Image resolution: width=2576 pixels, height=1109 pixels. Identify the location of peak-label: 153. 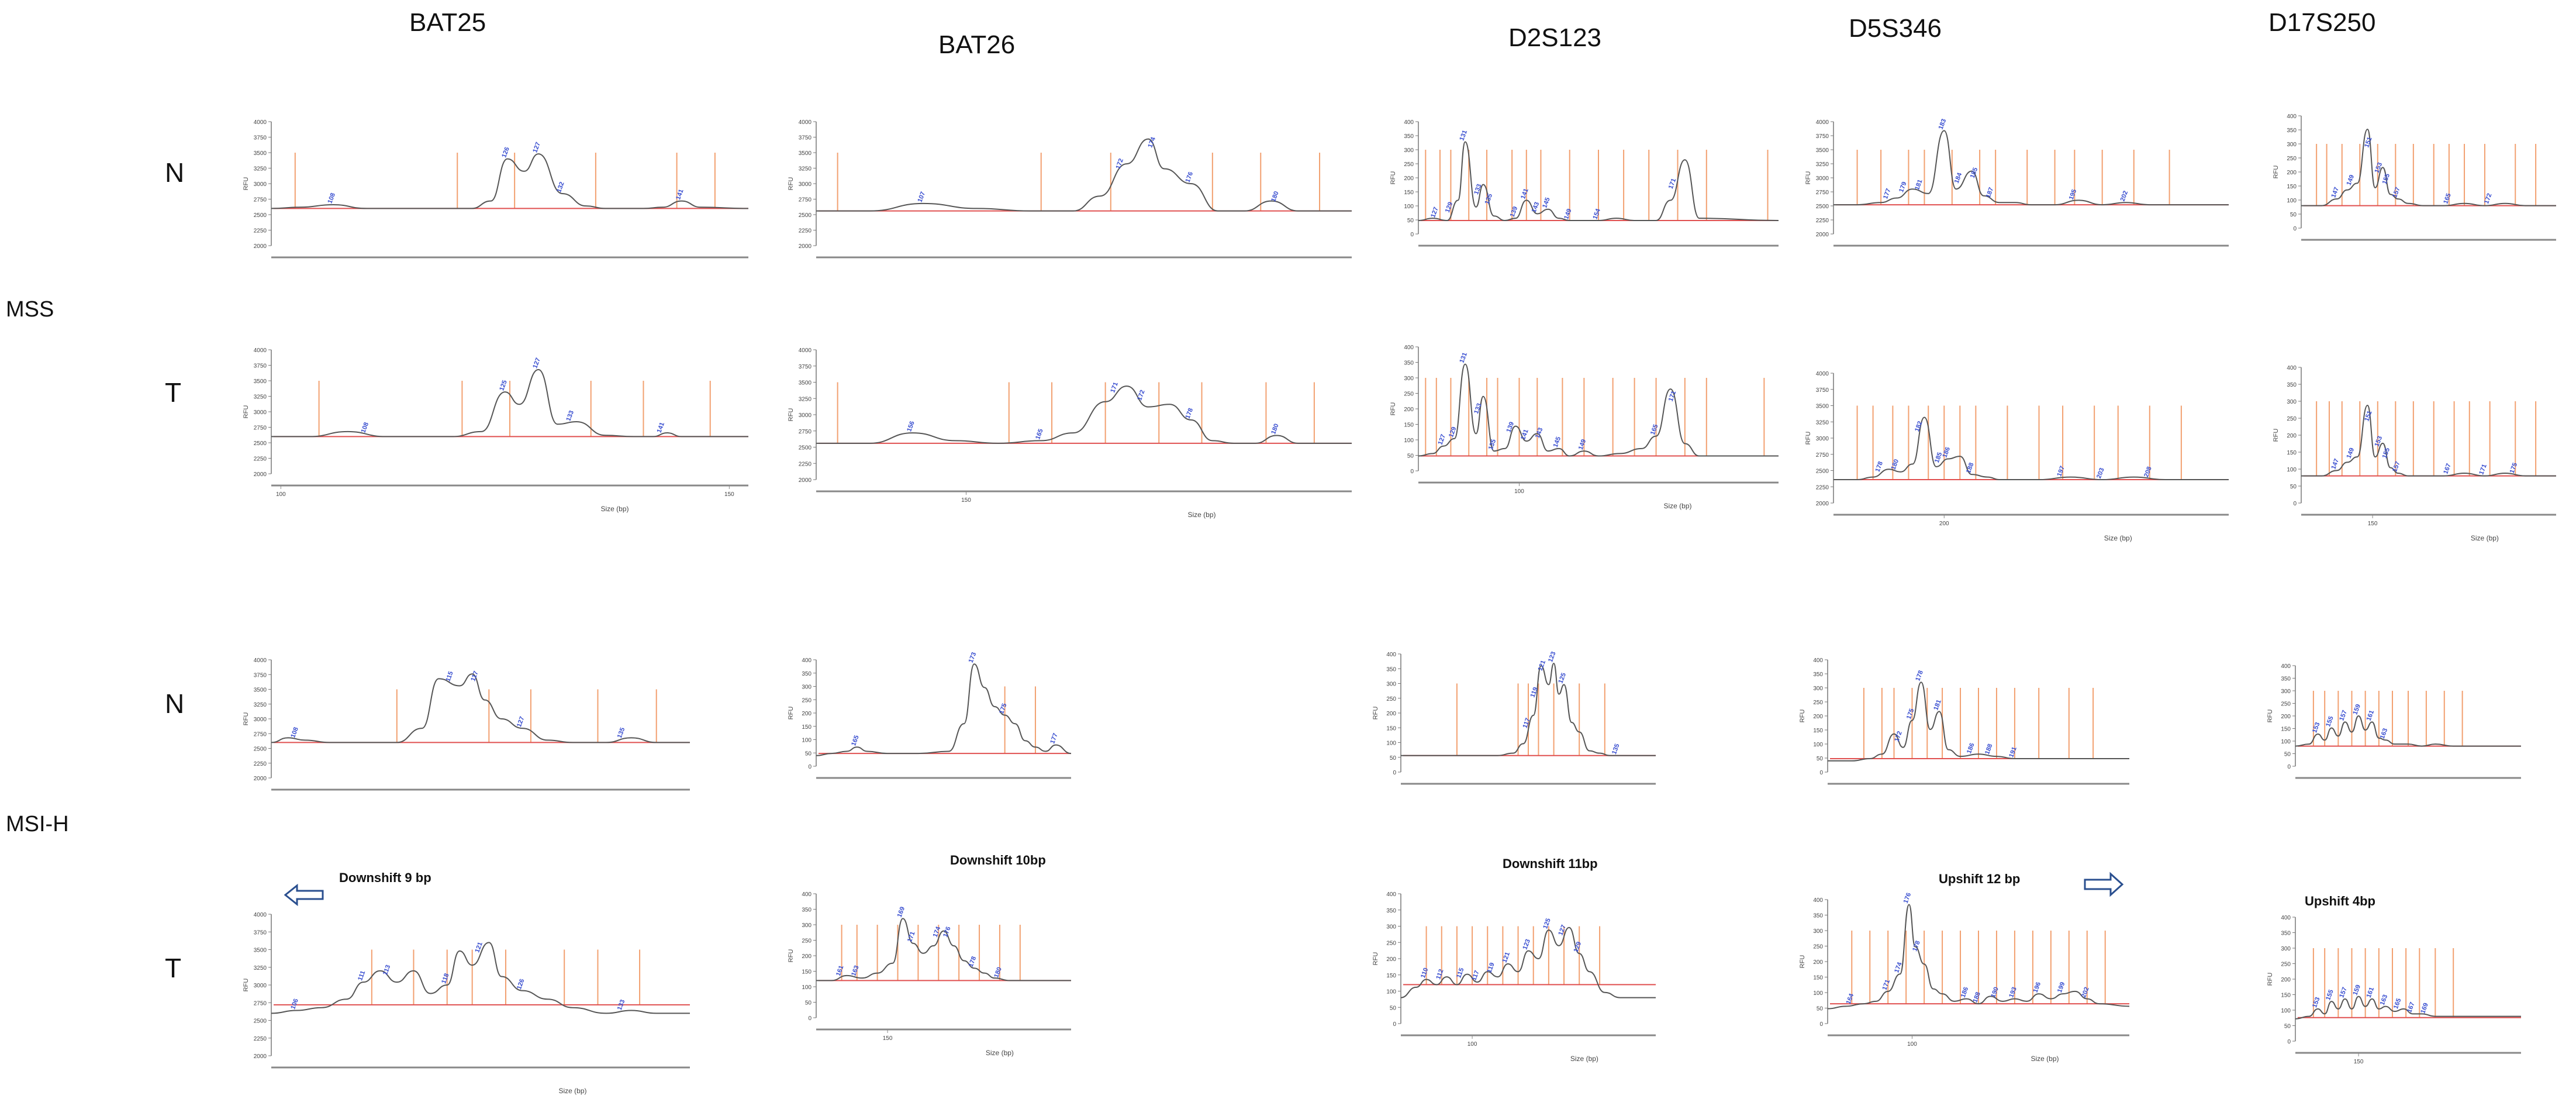
(2316, 727).